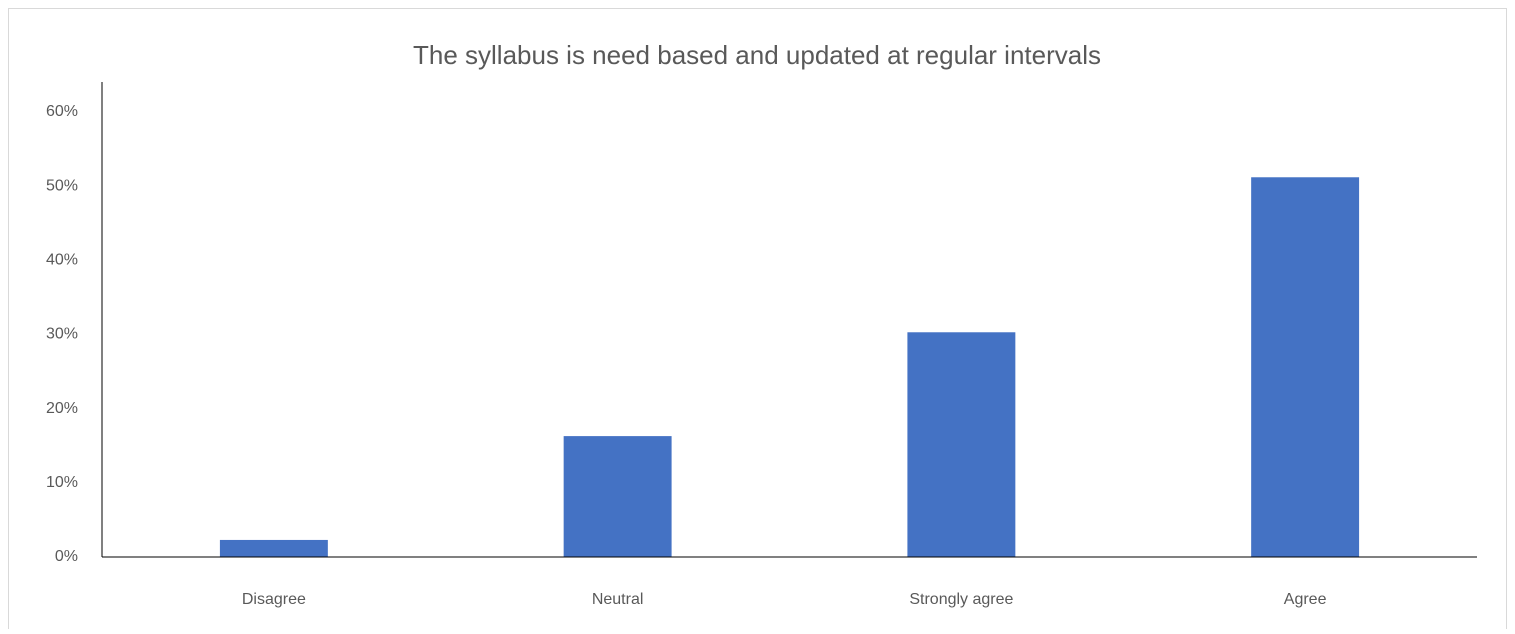 Image resolution: width=1515 pixels, height=634 pixels. Describe the element at coordinates (62, 408) in the screenshot. I see `y-tick-label: 20%` at that location.